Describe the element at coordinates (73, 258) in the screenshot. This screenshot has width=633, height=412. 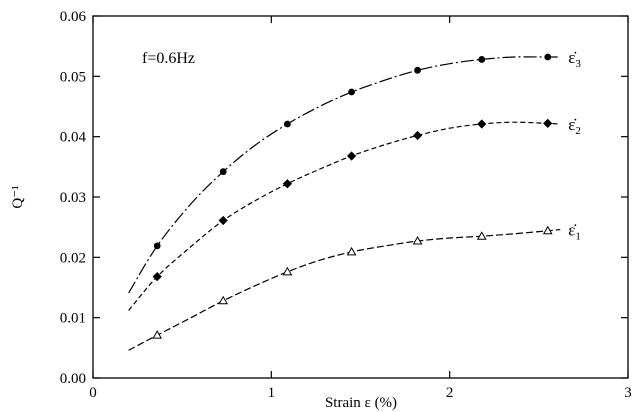
I see `y-tick-label: 0.02` at that location.